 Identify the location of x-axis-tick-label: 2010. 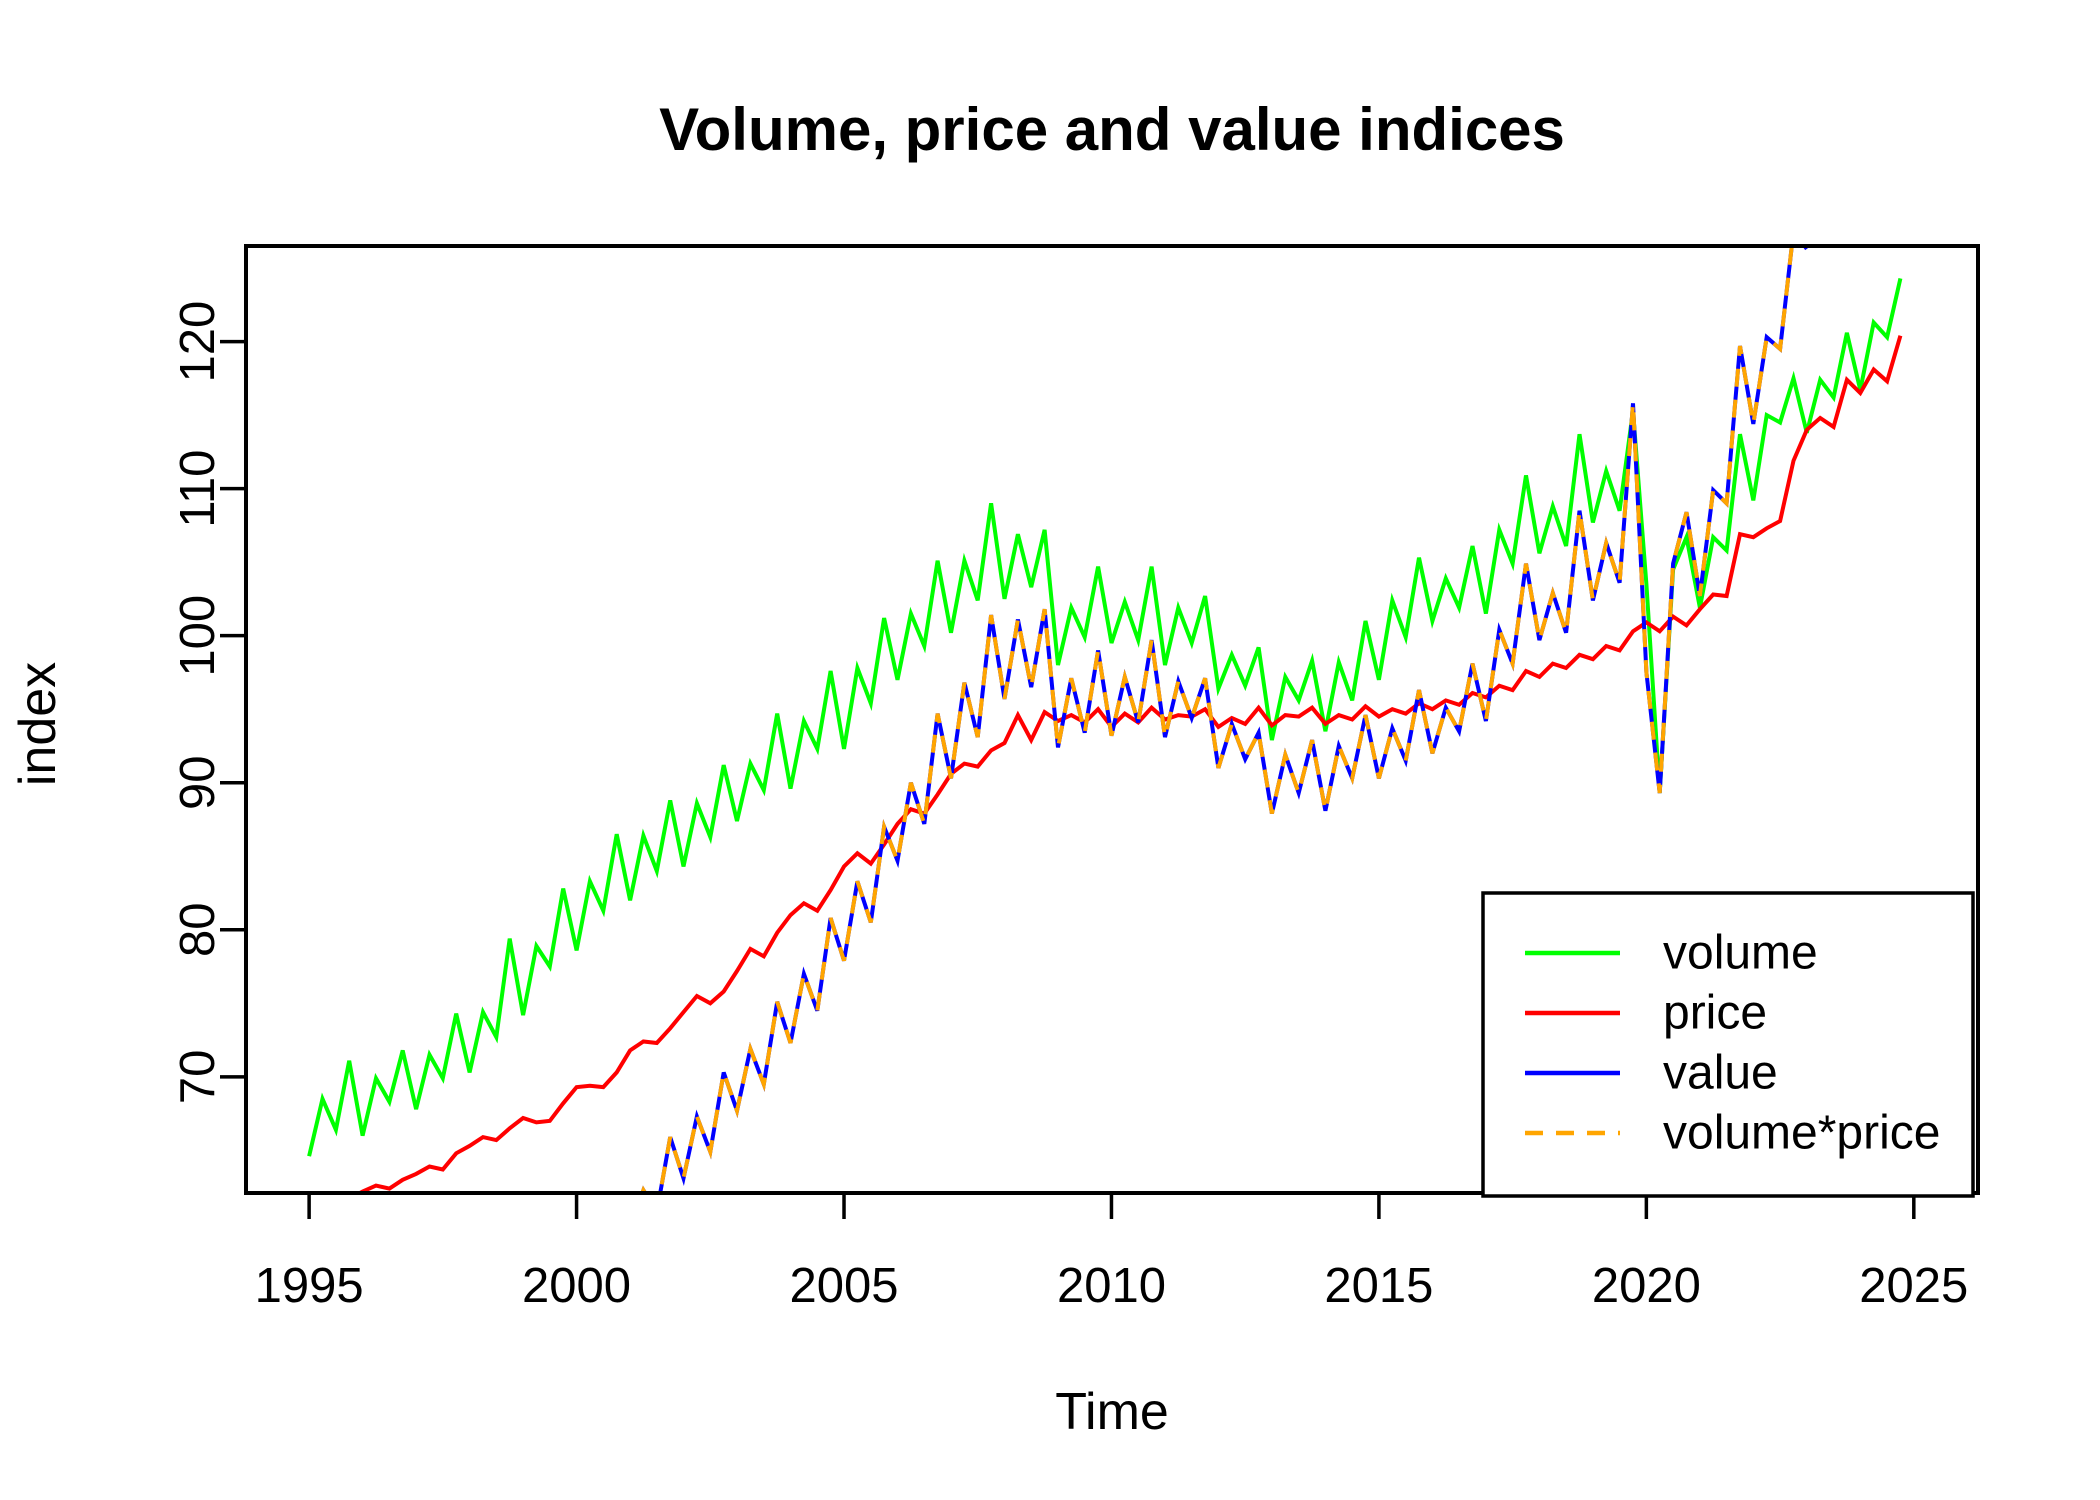
(1111, 1286).